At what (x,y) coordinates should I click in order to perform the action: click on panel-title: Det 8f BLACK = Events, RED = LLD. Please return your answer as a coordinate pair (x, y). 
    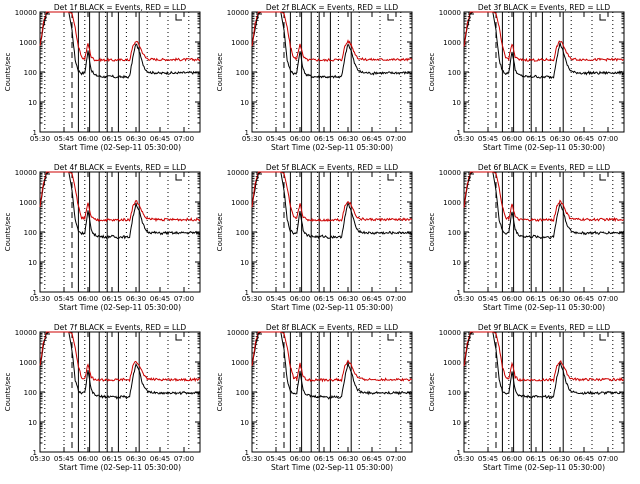
    Looking at the image, I should click on (332, 327).